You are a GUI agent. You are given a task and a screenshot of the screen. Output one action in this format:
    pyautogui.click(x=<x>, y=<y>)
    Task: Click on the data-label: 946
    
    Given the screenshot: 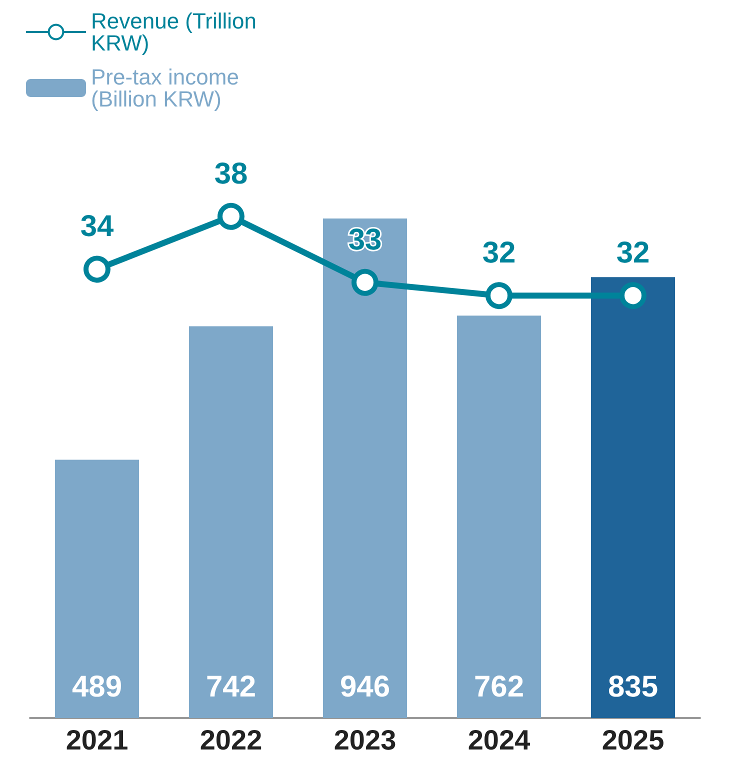 What is the action you would take?
    pyautogui.click(x=365, y=687)
    